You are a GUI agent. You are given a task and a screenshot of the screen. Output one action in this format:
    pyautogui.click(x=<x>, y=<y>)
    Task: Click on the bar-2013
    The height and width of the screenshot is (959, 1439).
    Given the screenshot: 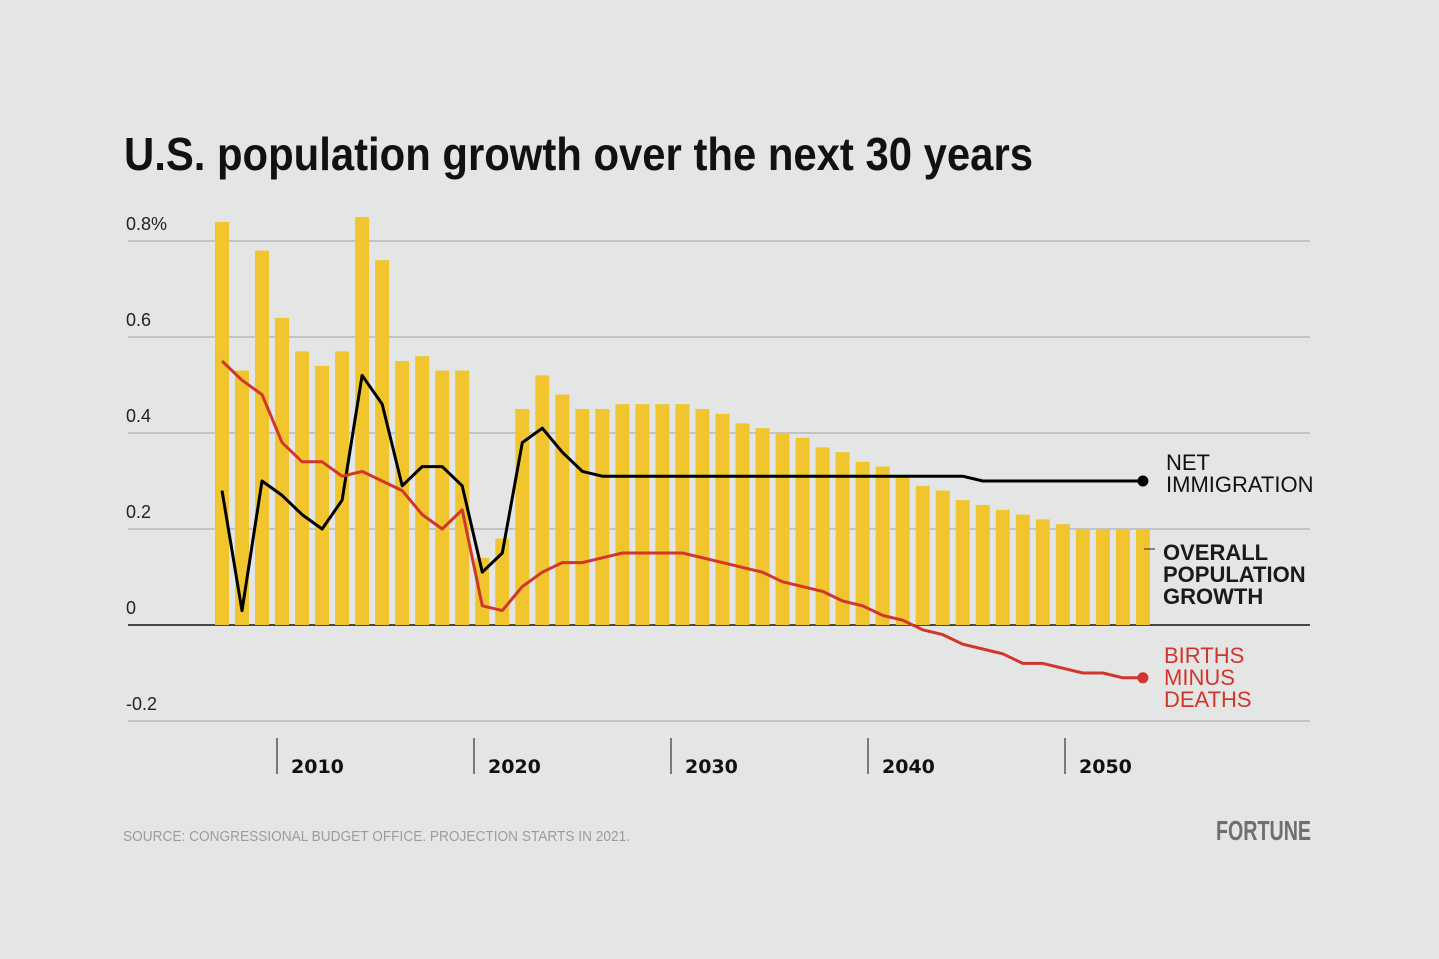 What is the action you would take?
    pyautogui.click(x=342, y=488)
    